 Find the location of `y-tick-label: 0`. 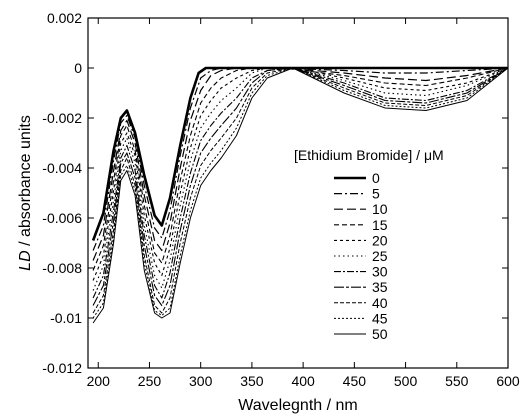

y-tick-label: 0 is located at coordinates (78, 68).